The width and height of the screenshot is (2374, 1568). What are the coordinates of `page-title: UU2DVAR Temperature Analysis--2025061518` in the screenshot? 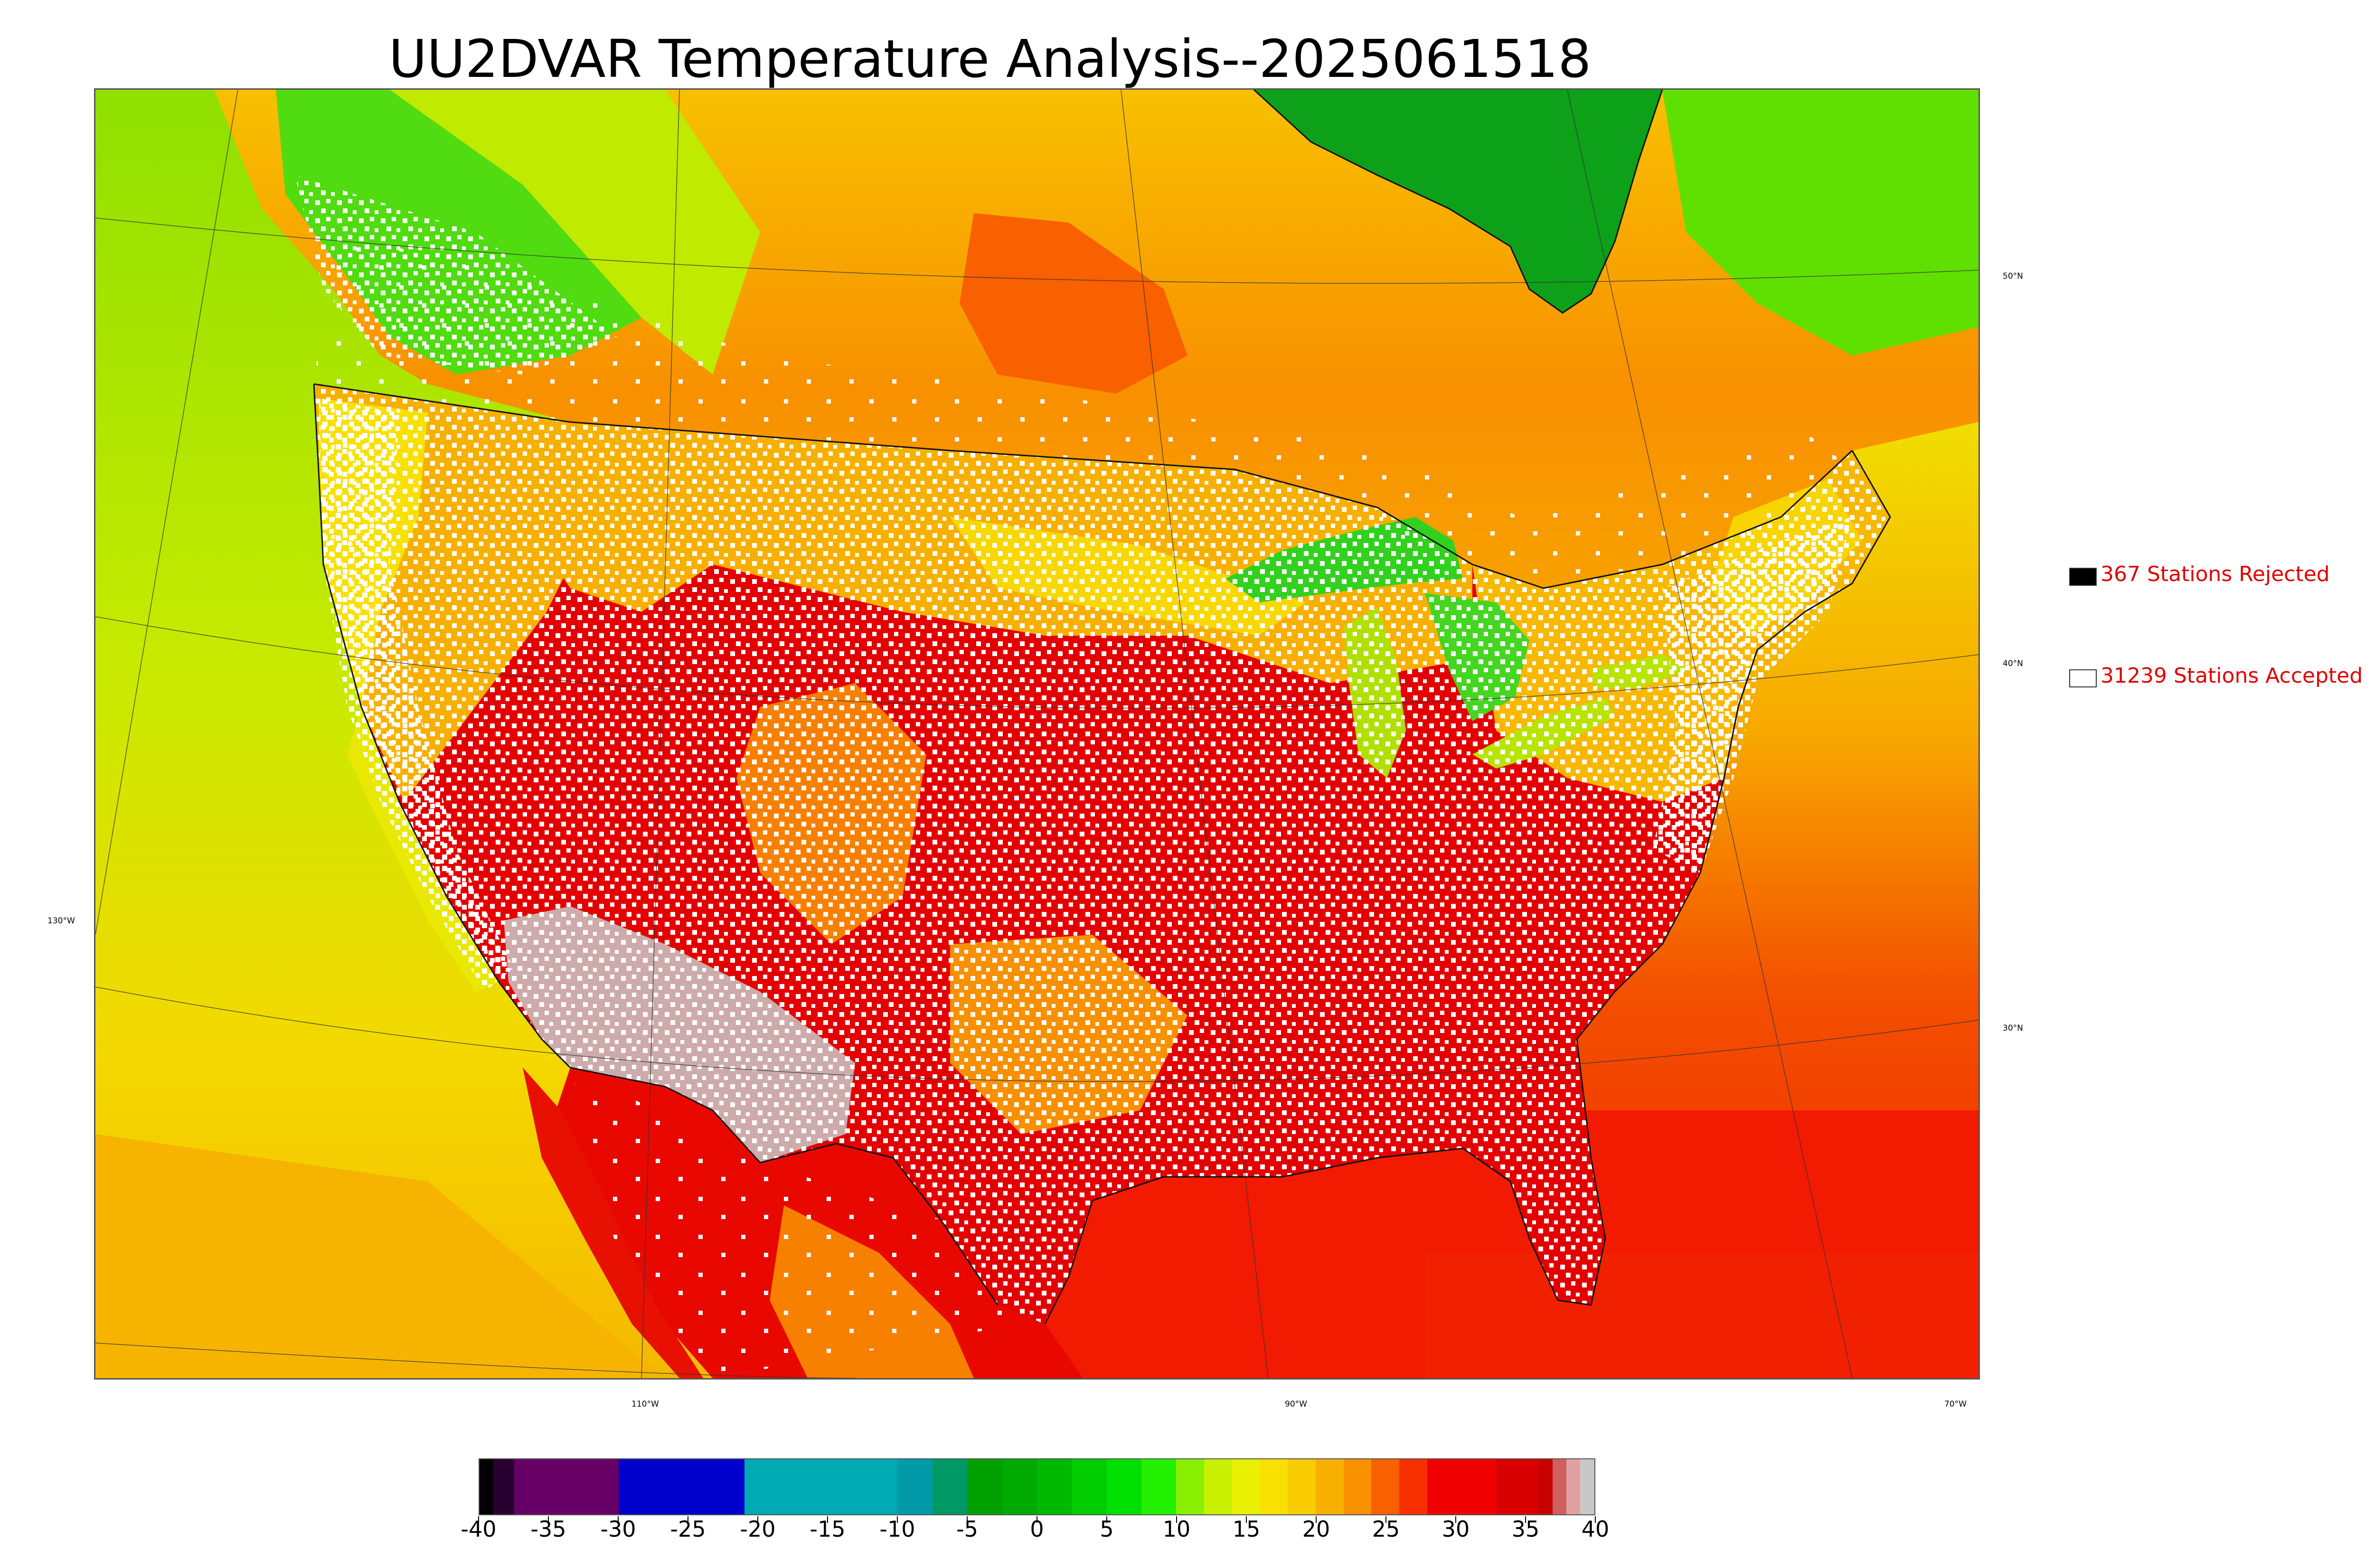 It's located at (990, 59).